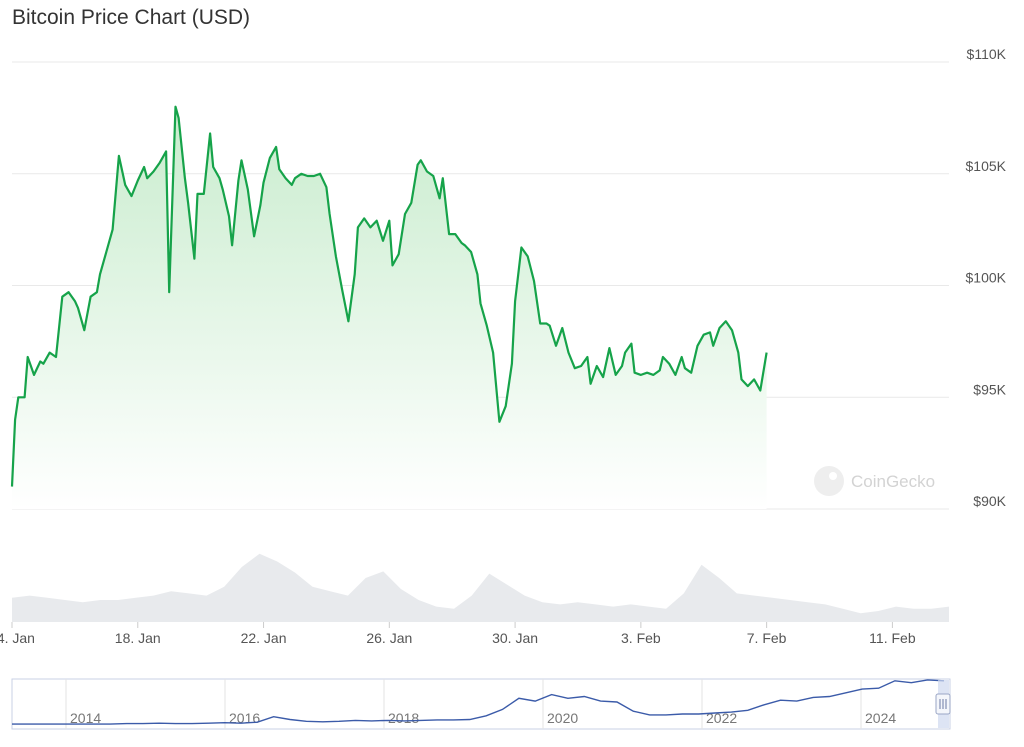 This screenshot has width=1024, height=747. I want to click on coingecko-eye-icon, so click(833, 476).